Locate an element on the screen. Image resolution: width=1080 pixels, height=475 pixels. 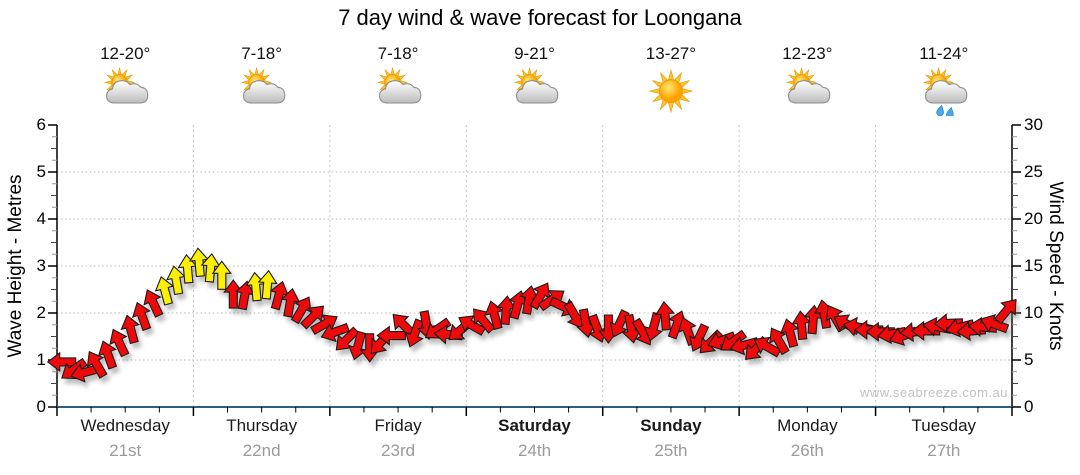
day-date-label: 27th is located at coordinates (944, 450).